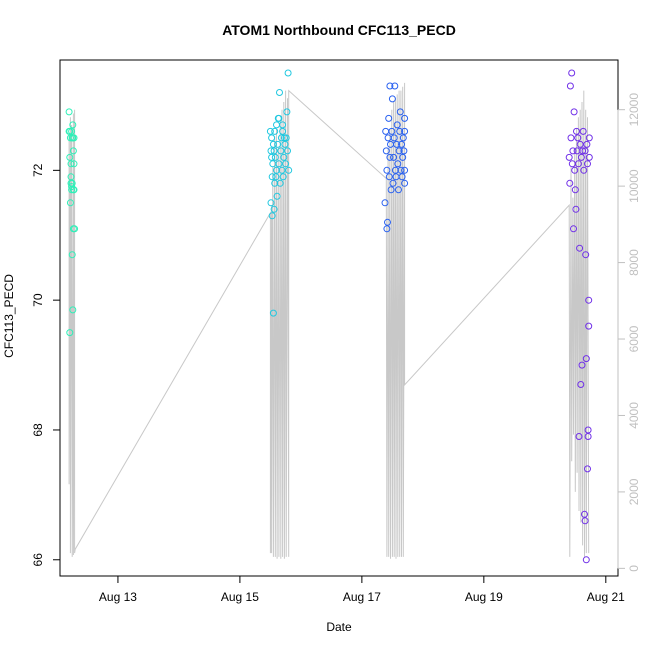 The image size is (650, 650). I want to click on y-tick-label: 66, so click(38, 560).